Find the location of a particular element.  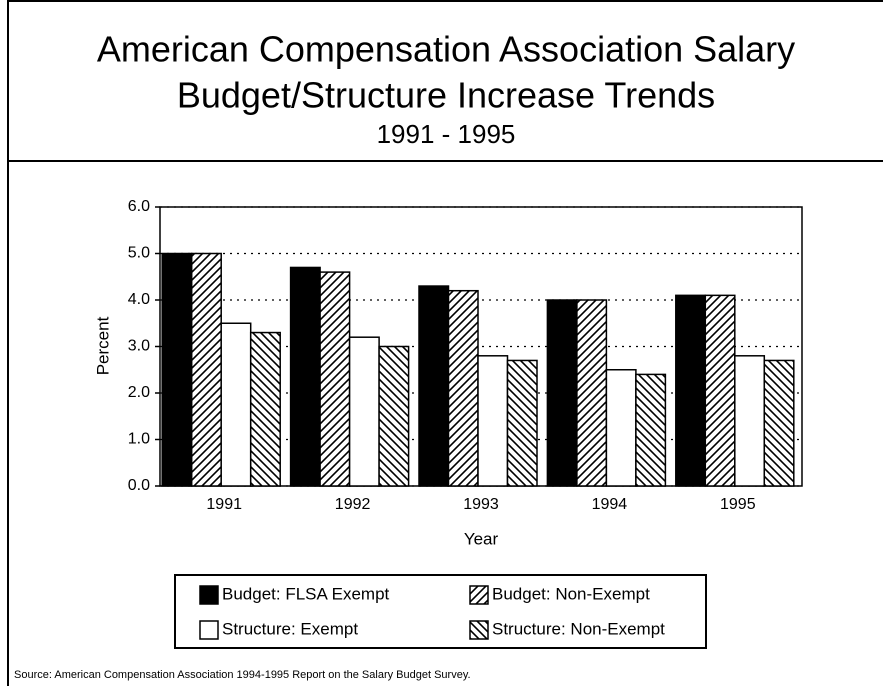

legend-box is located at coordinates (440, 611).